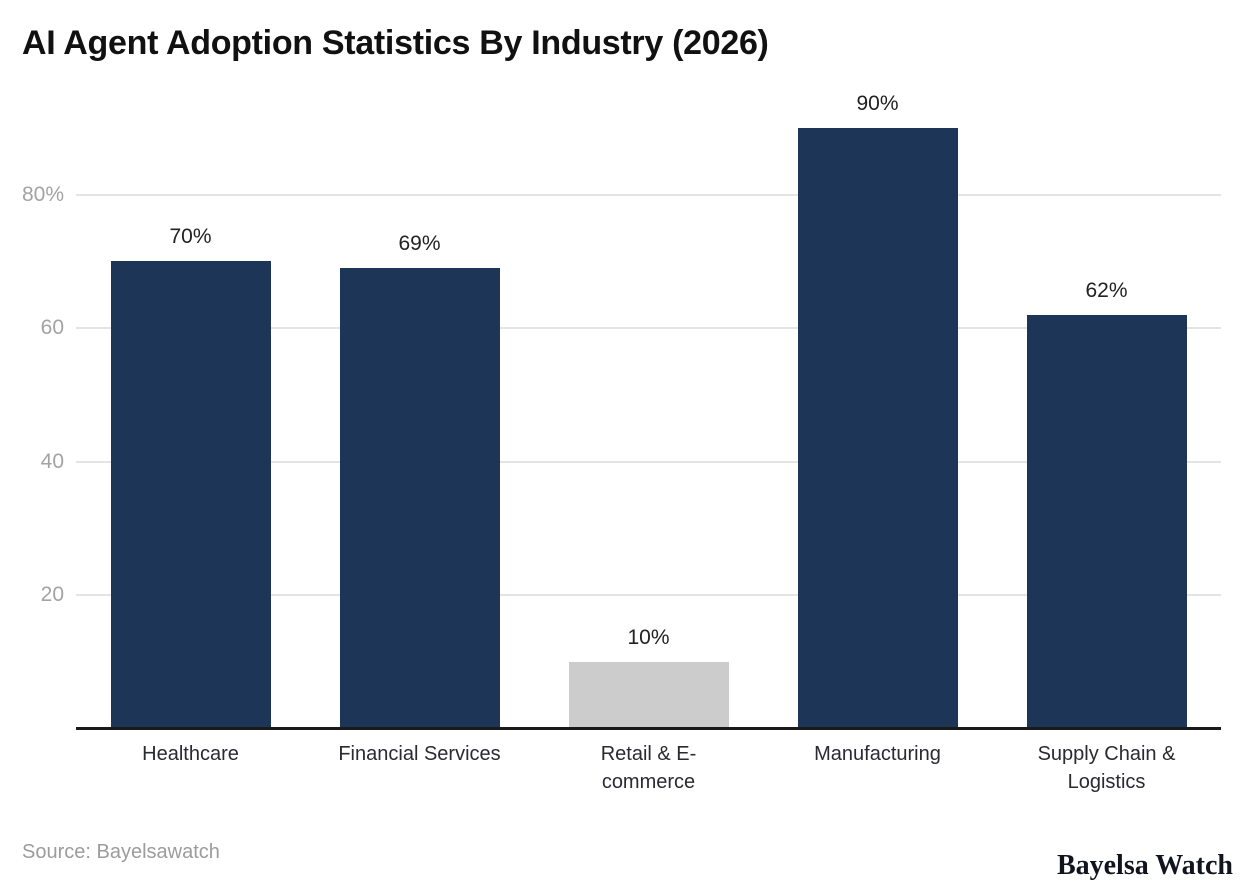 The image size is (1240, 886). I want to click on source-note: Source: Bayelsawatch, so click(121, 852).